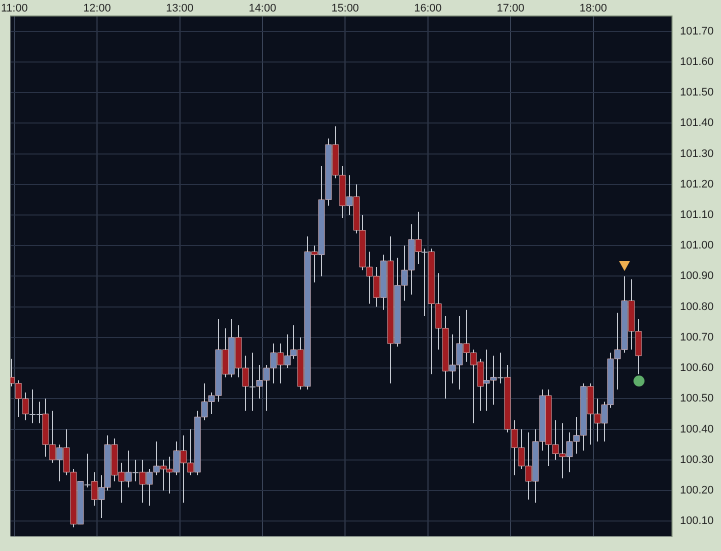 The width and height of the screenshot is (721, 551). Describe the element at coordinates (697, 398) in the screenshot. I see `y-tick-label: 100.50` at that location.